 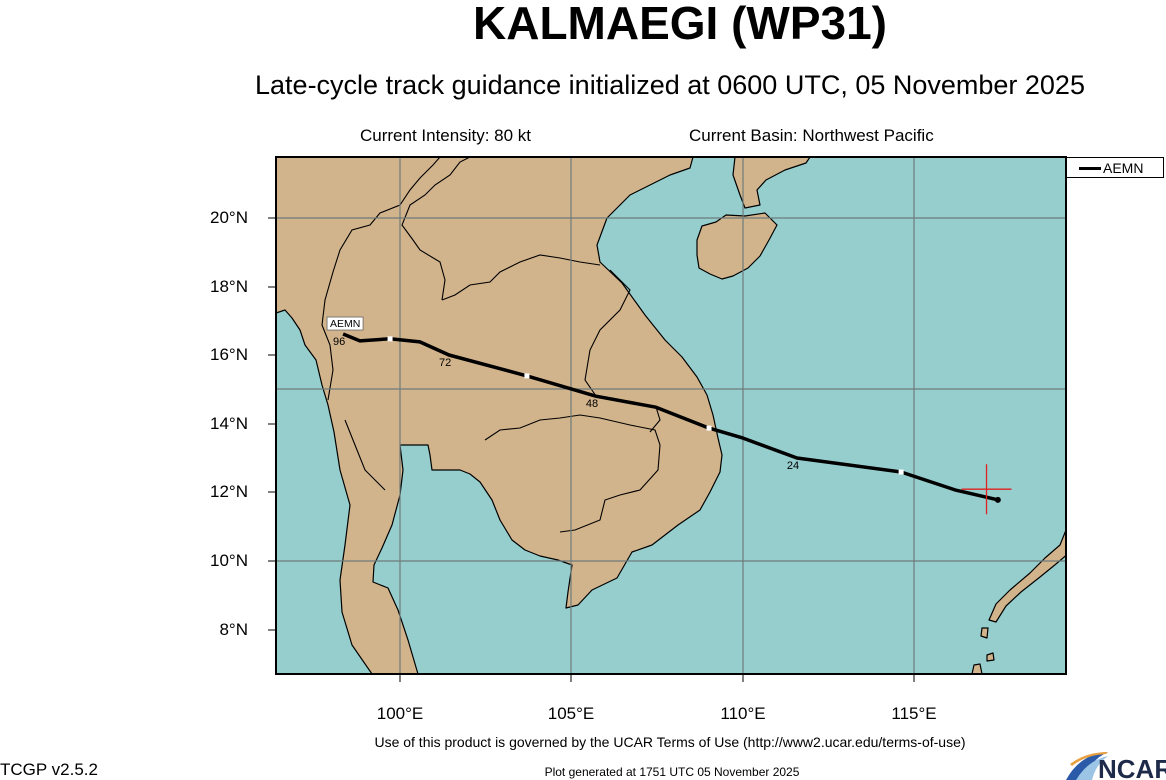 I want to click on current-basin: Current Basin: Northwest Pacific, so click(x=811, y=135).